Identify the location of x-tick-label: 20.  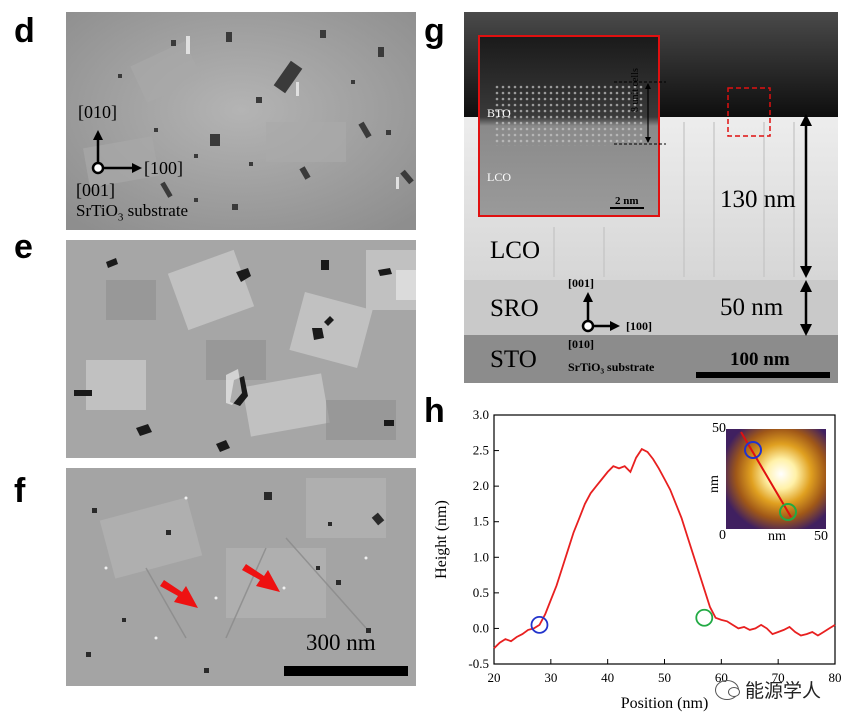
(494, 677).